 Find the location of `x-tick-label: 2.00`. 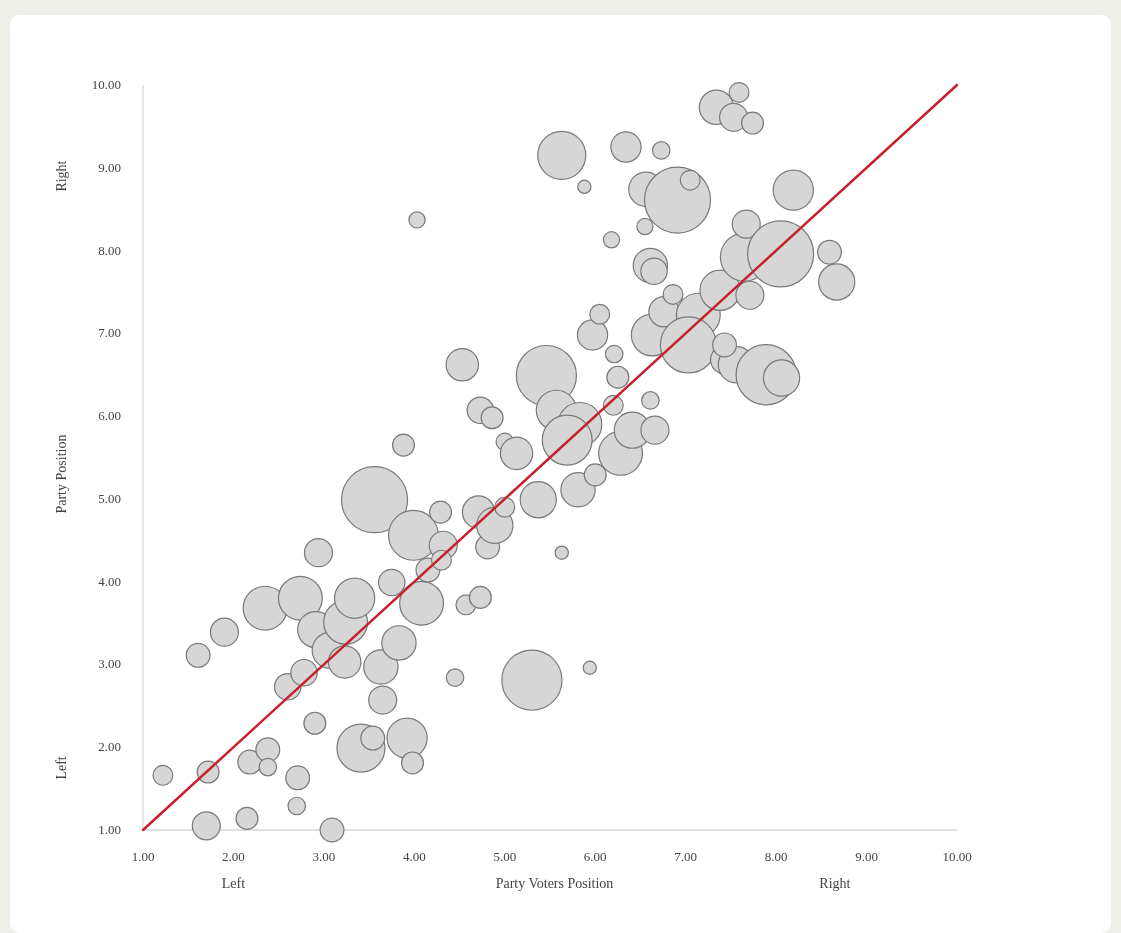

x-tick-label: 2.00 is located at coordinates (233, 856).